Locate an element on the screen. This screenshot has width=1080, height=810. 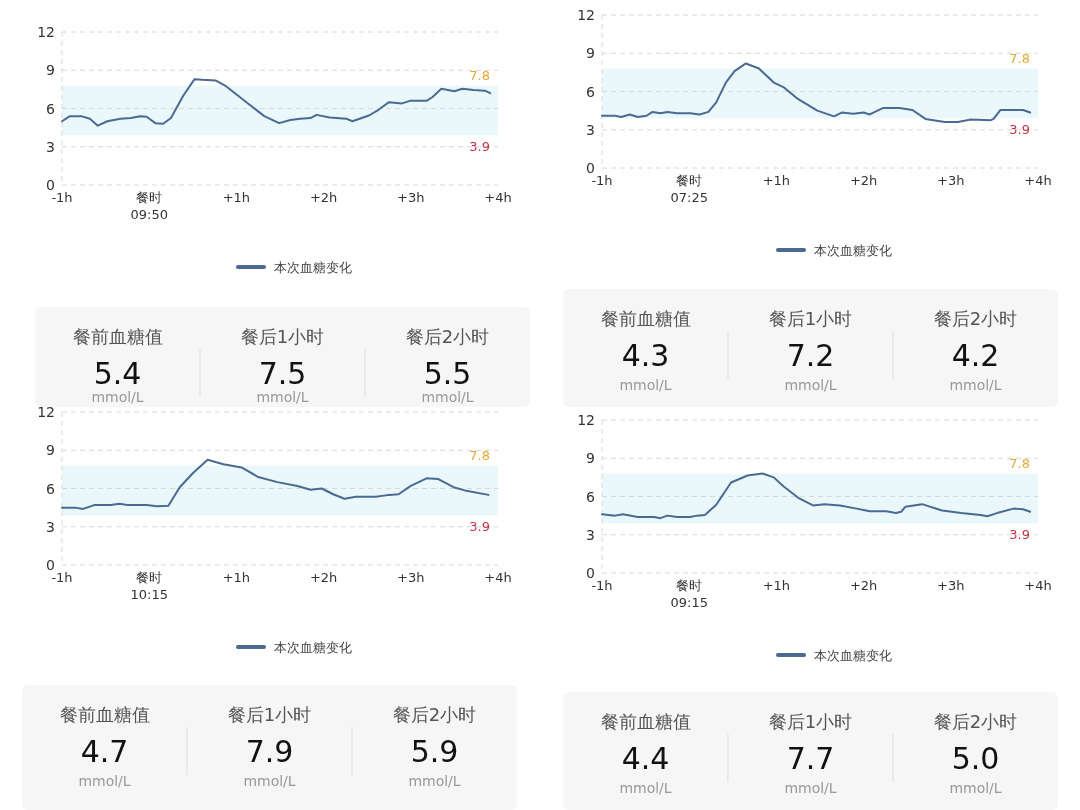
data-label: 5.4 is located at coordinates (117, 373).